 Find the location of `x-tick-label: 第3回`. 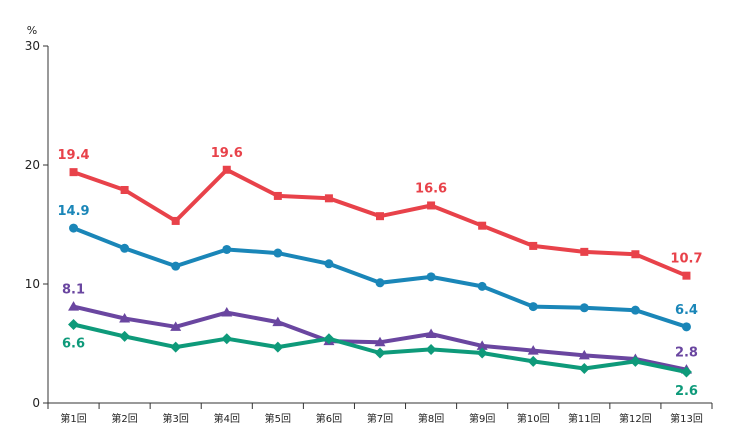

x-tick-label: 第3回 is located at coordinates (176, 418).